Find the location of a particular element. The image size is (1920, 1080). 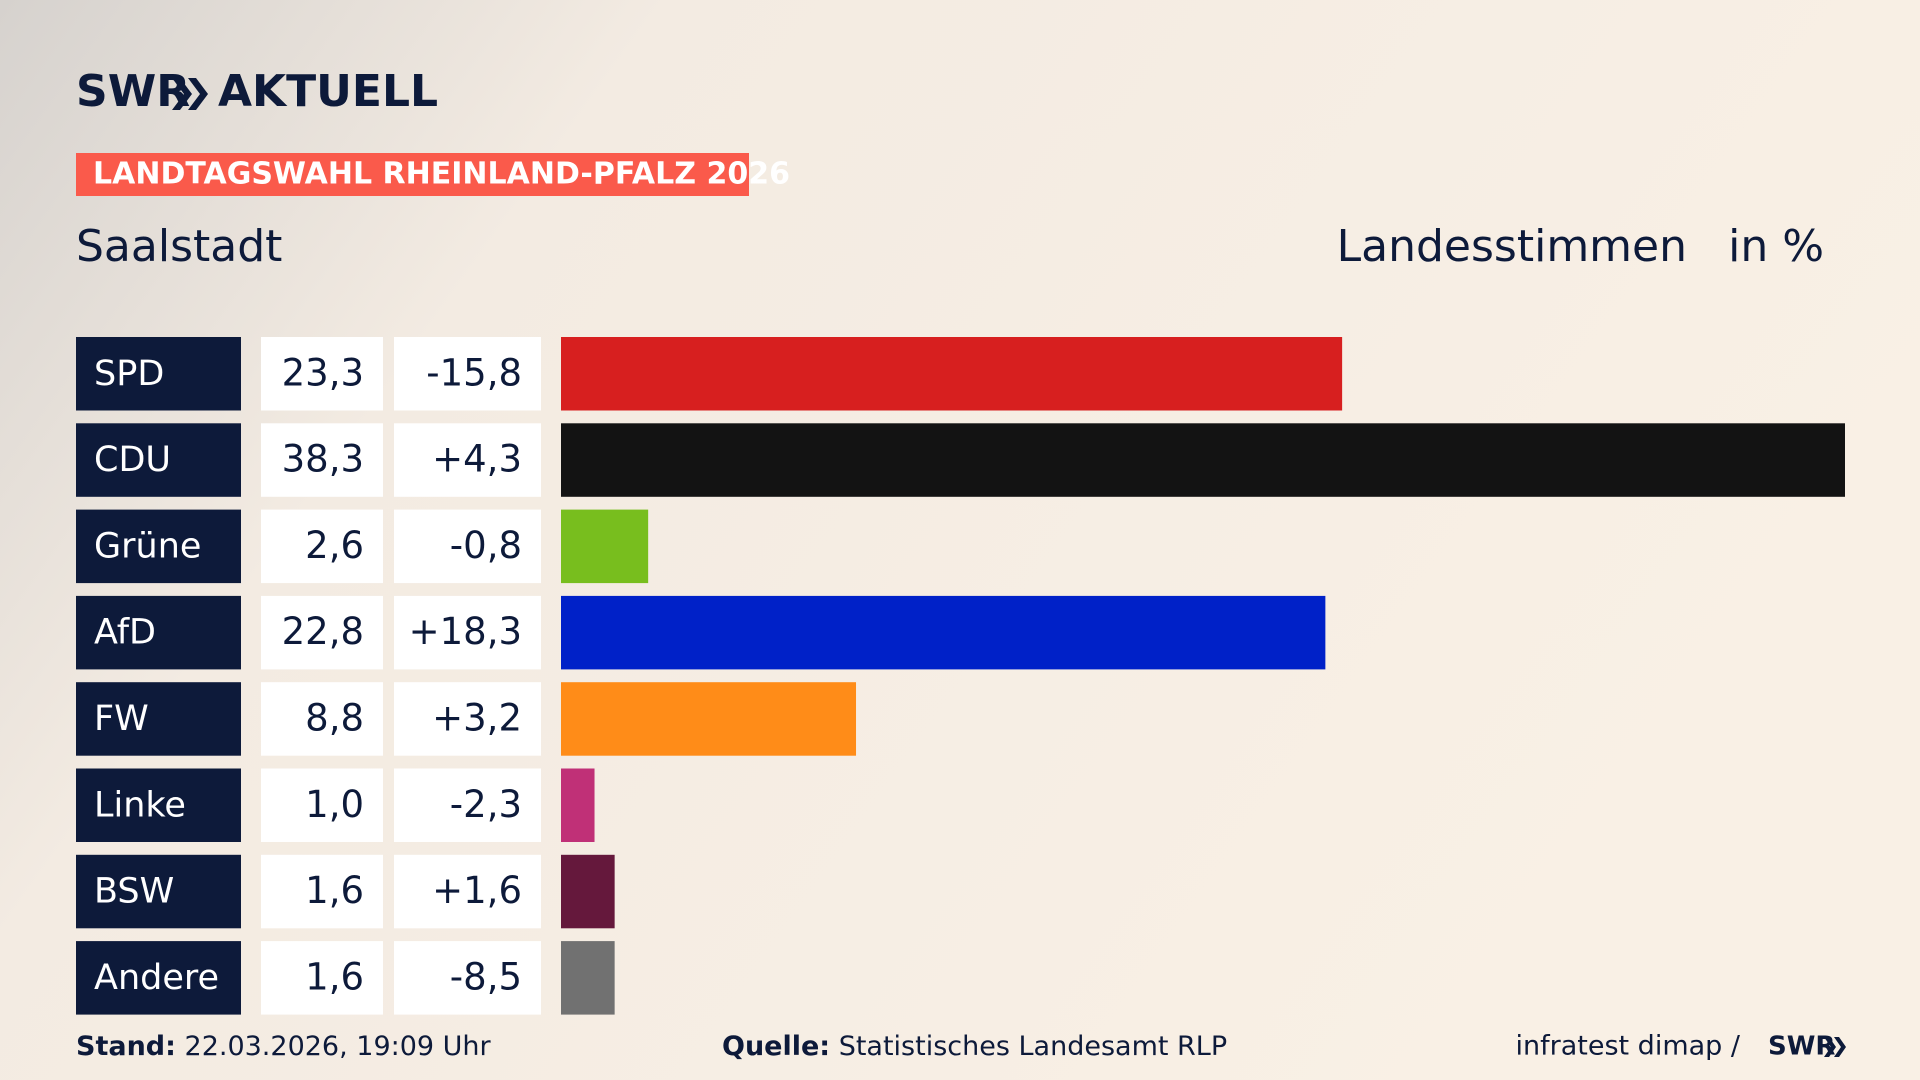

change-label: -0,8 is located at coordinates (486, 545).